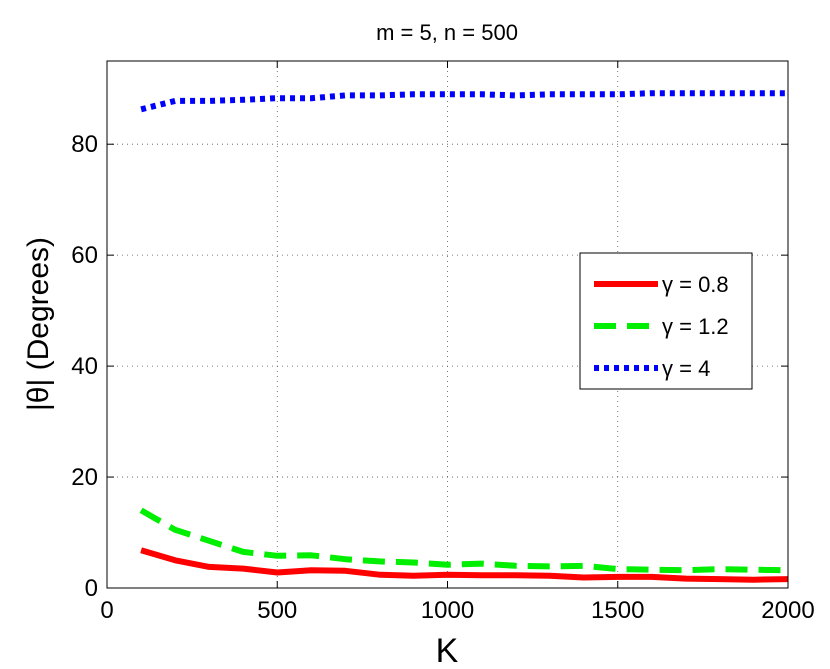 This screenshot has width=830, height=669. I want to click on x-tick-label: 1500, so click(617, 610).